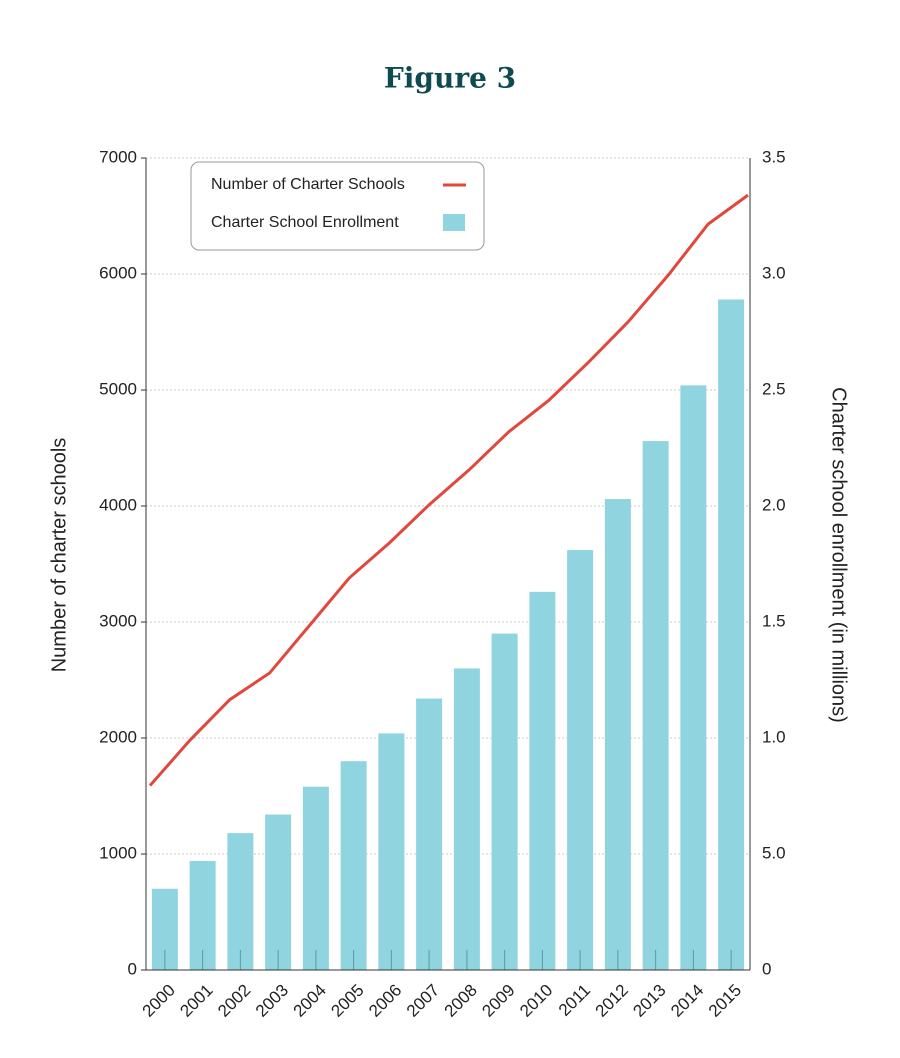 This screenshot has width=900, height=1058. I want to click on y2-tick-label: 0, so click(766, 968).